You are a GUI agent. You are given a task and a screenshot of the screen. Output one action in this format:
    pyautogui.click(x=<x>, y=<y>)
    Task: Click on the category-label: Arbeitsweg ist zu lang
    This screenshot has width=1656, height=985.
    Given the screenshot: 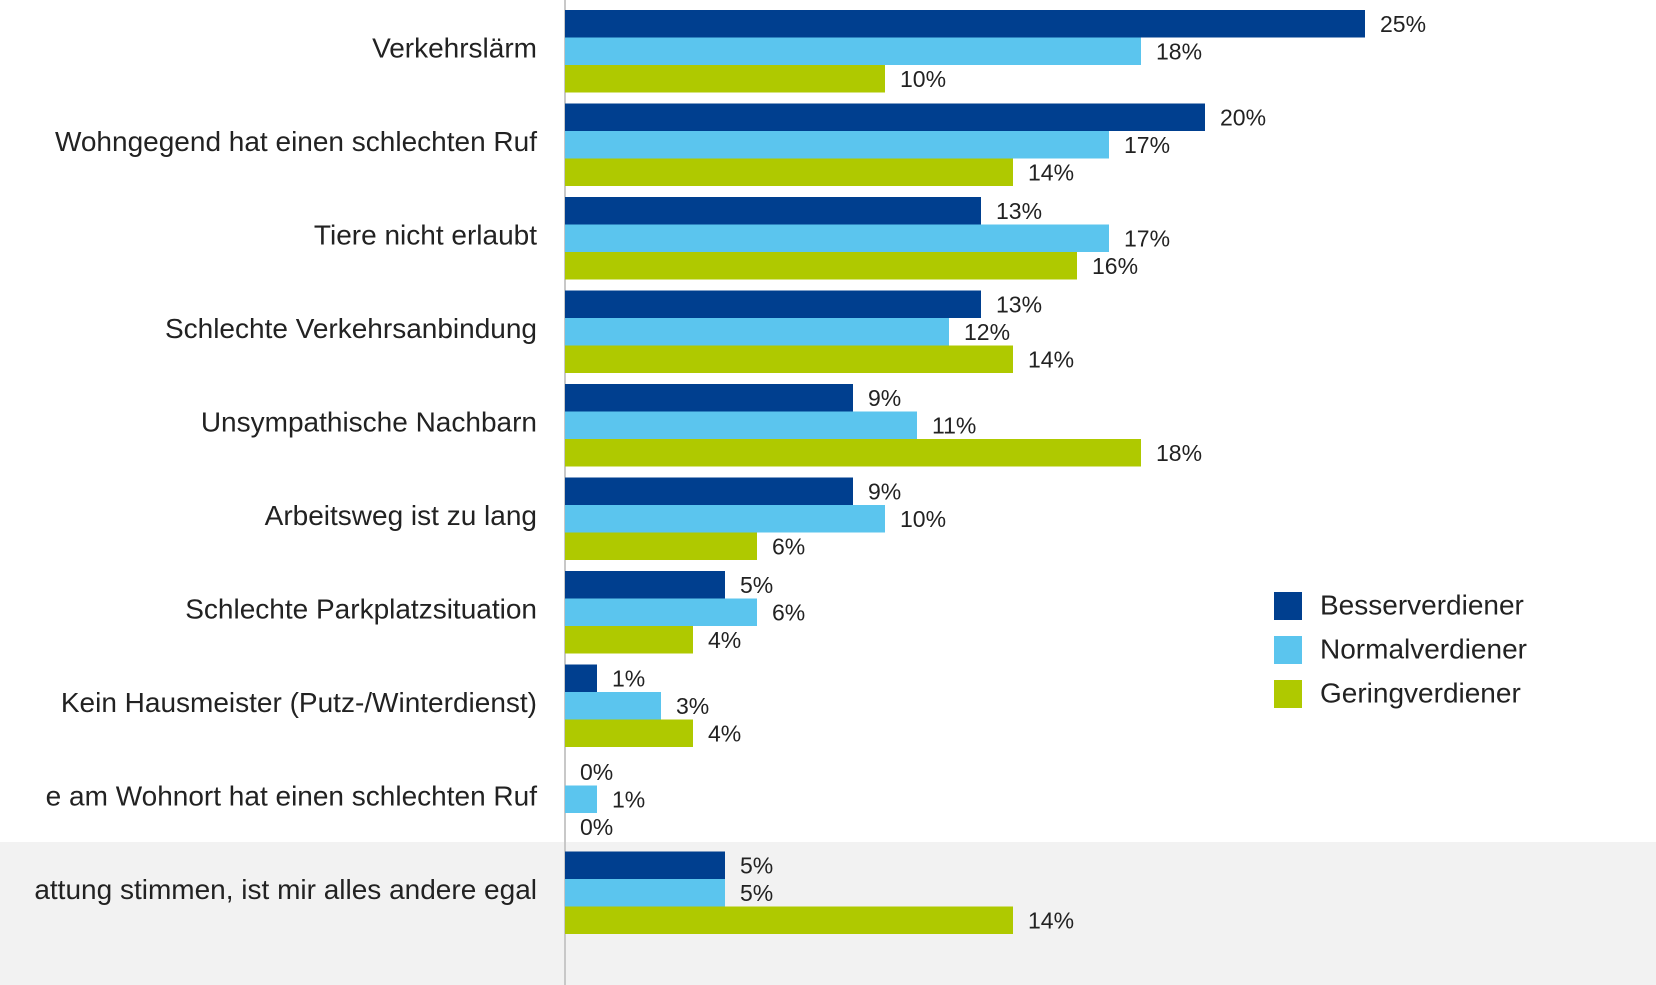 What is the action you would take?
    pyautogui.click(x=401, y=515)
    